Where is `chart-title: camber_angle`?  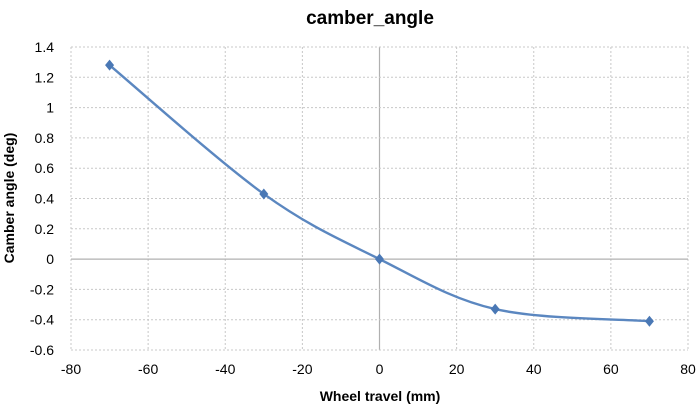 chart-title: camber_angle is located at coordinates (370, 18).